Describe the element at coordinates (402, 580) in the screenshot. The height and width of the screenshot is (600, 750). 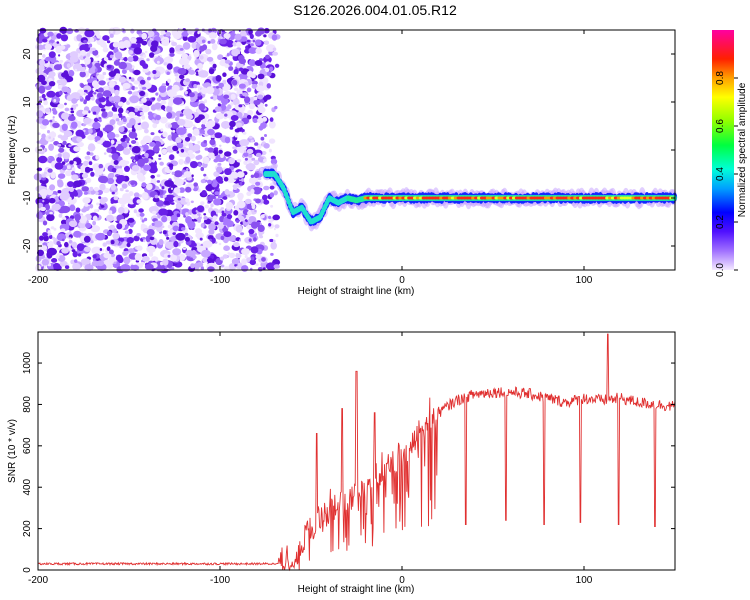
I see `snr-x-tick-label: 0` at that location.